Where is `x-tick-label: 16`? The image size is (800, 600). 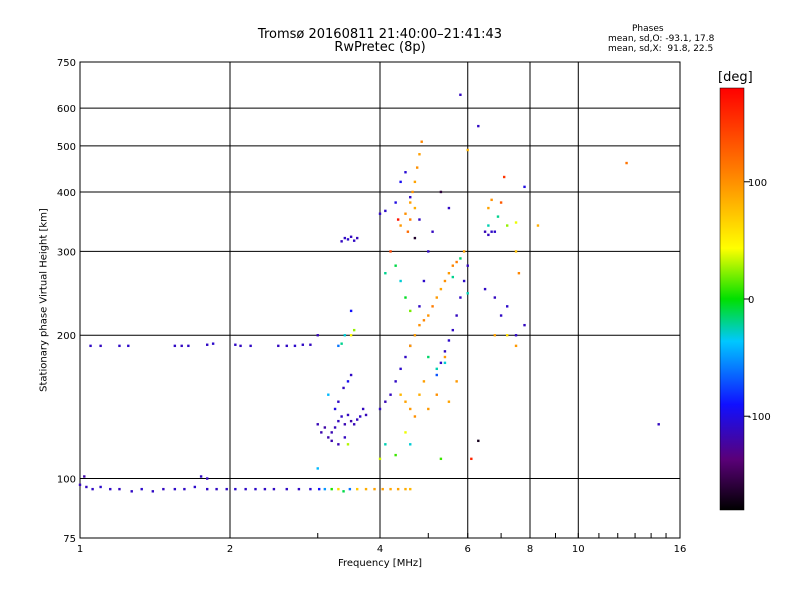 x-tick-label: 16 is located at coordinates (680, 549).